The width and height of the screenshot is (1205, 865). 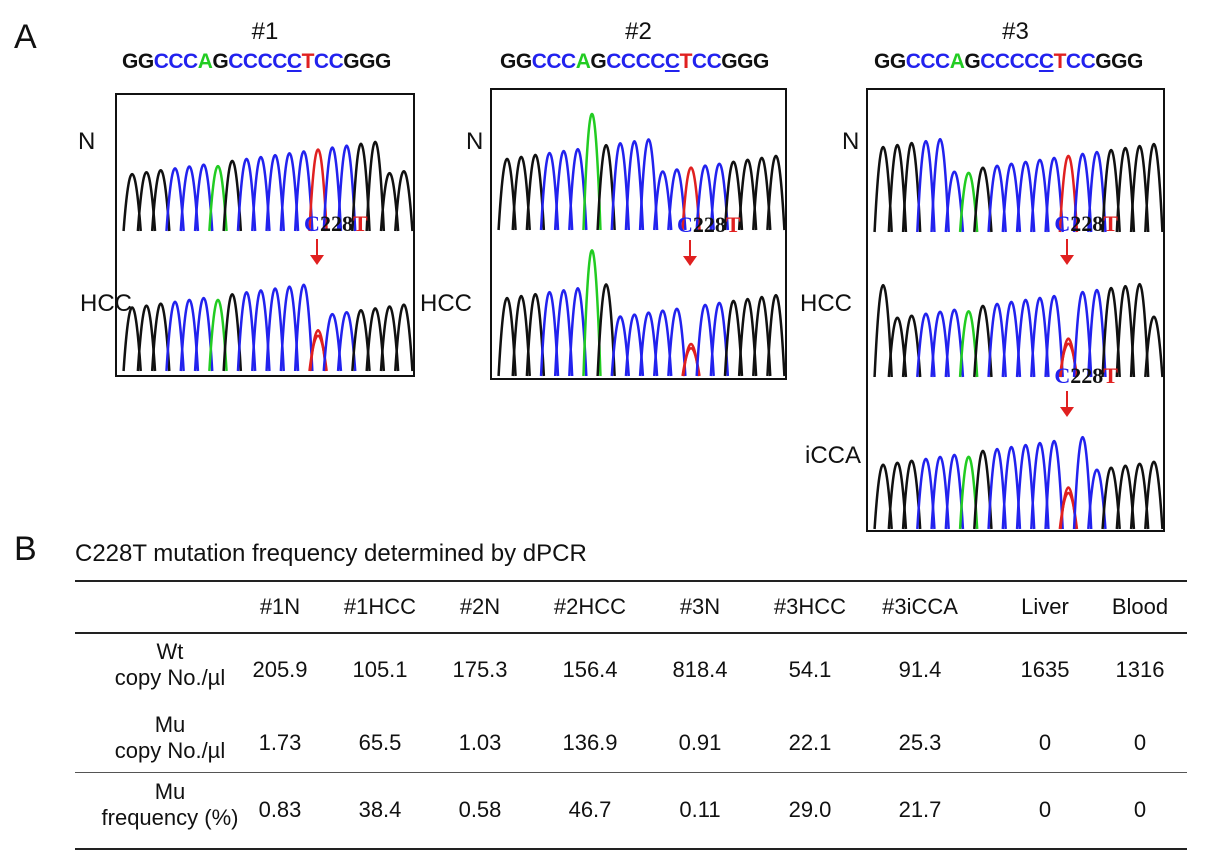 I want to click on panel-b-label: B, so click(x=25, y=549).